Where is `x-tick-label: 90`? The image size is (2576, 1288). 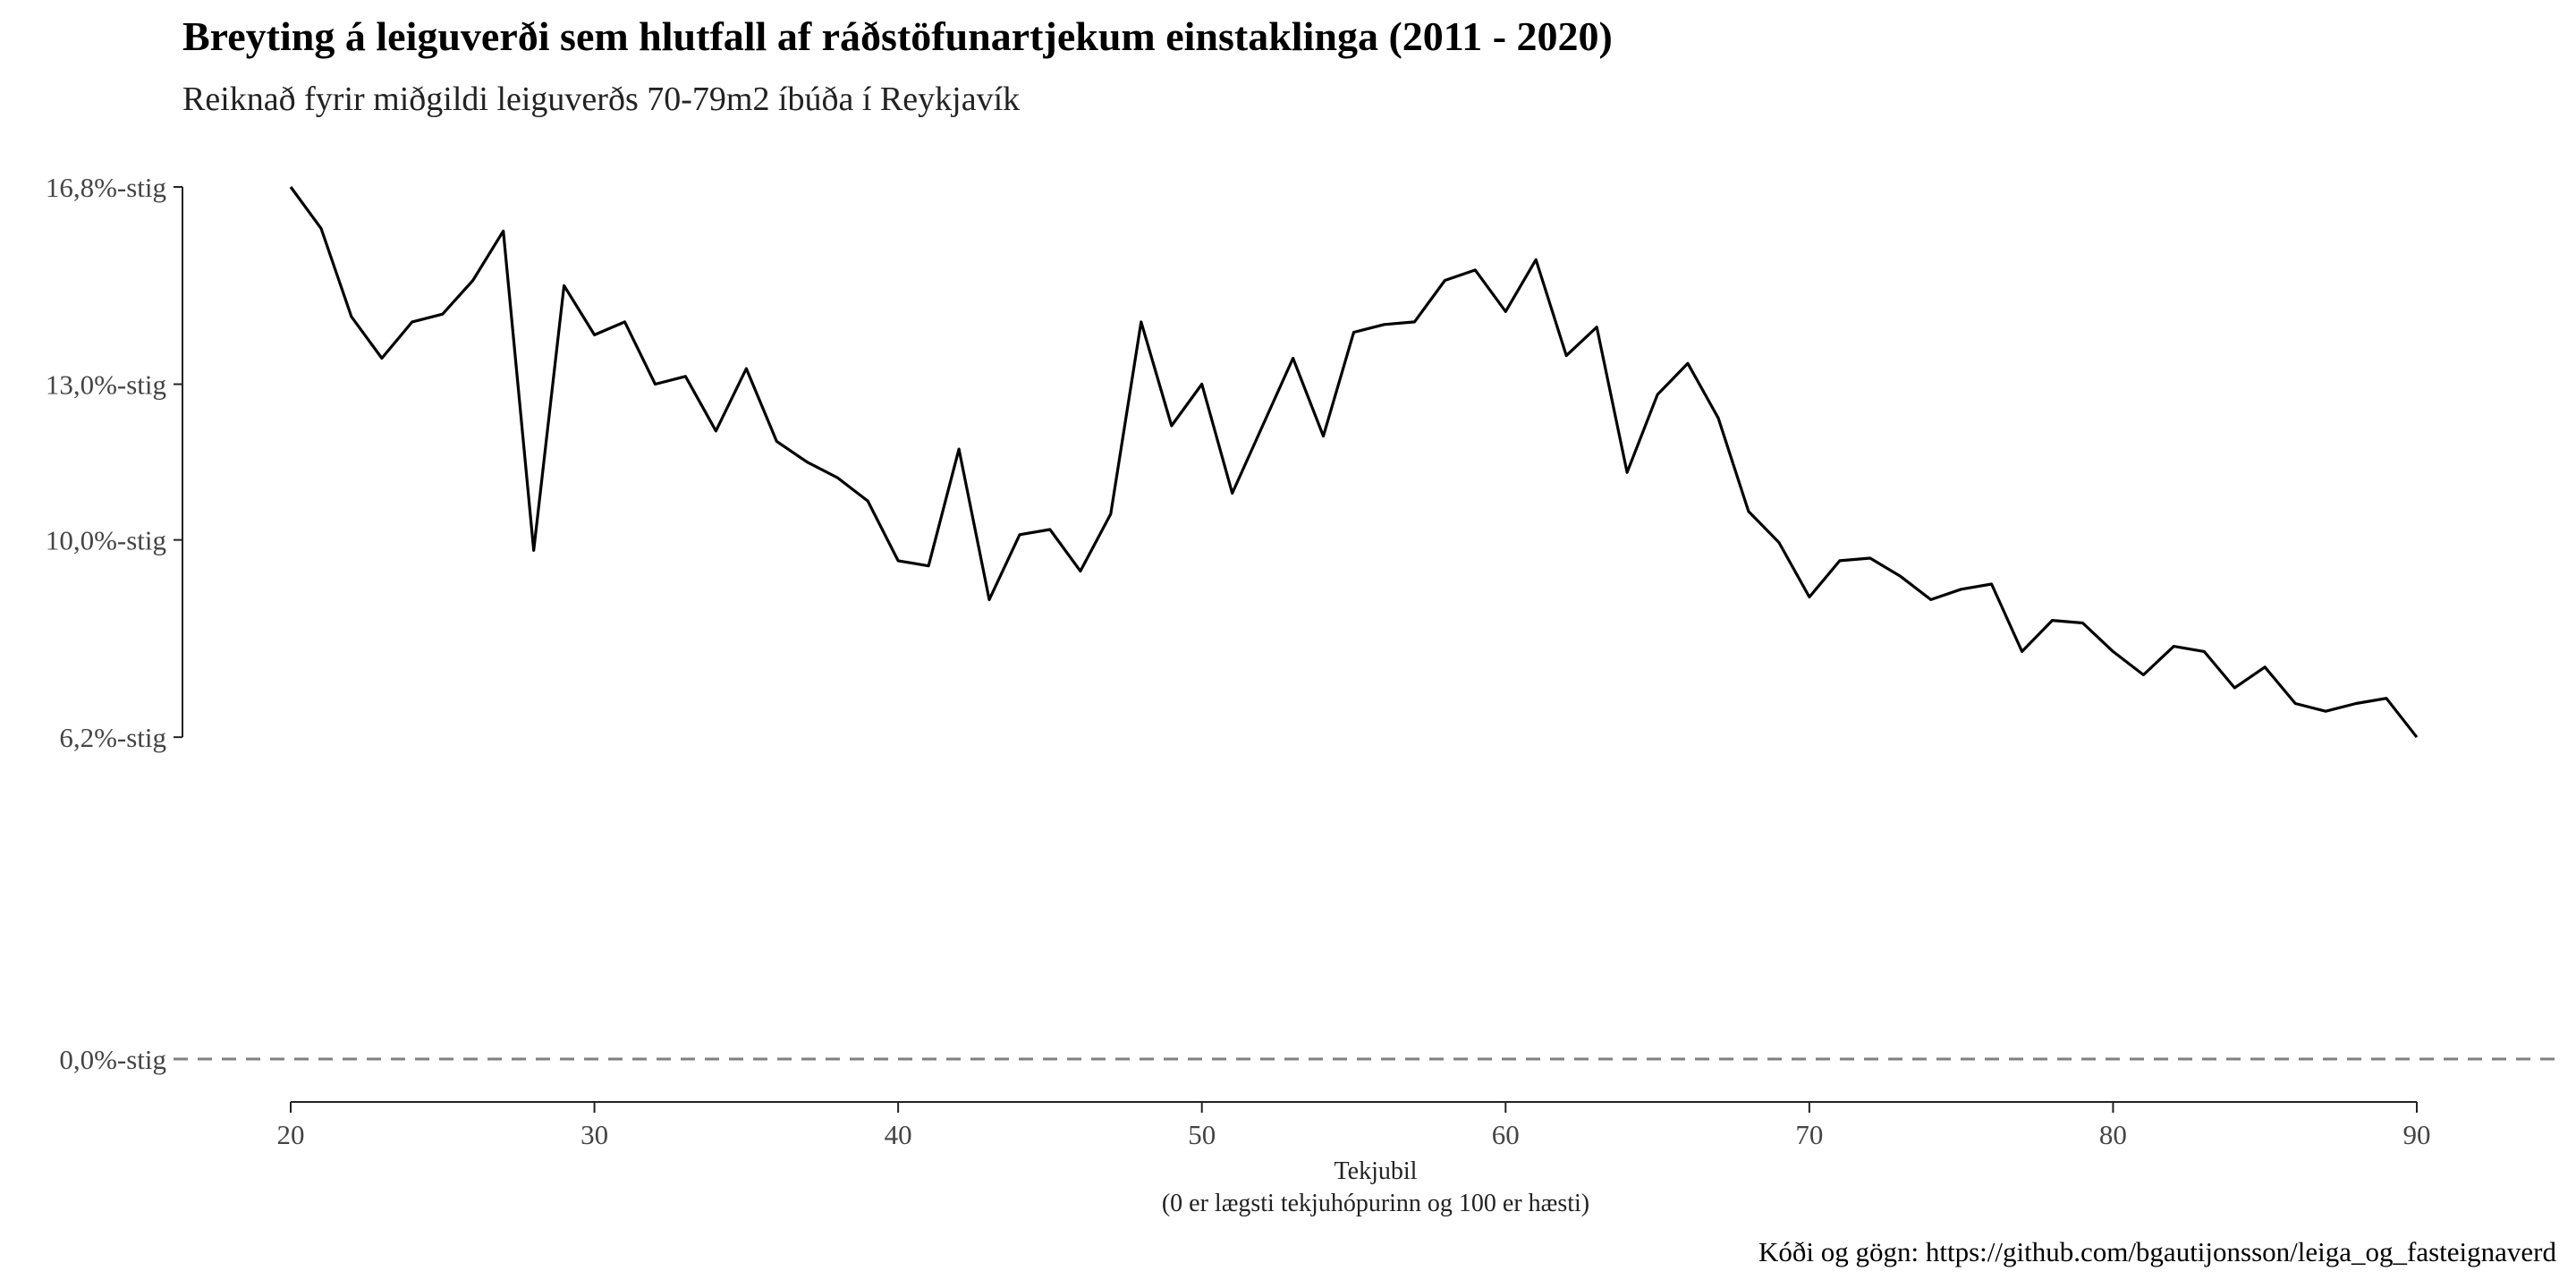 x-tick-label: 90 is located at coordinates (2417, 1134).